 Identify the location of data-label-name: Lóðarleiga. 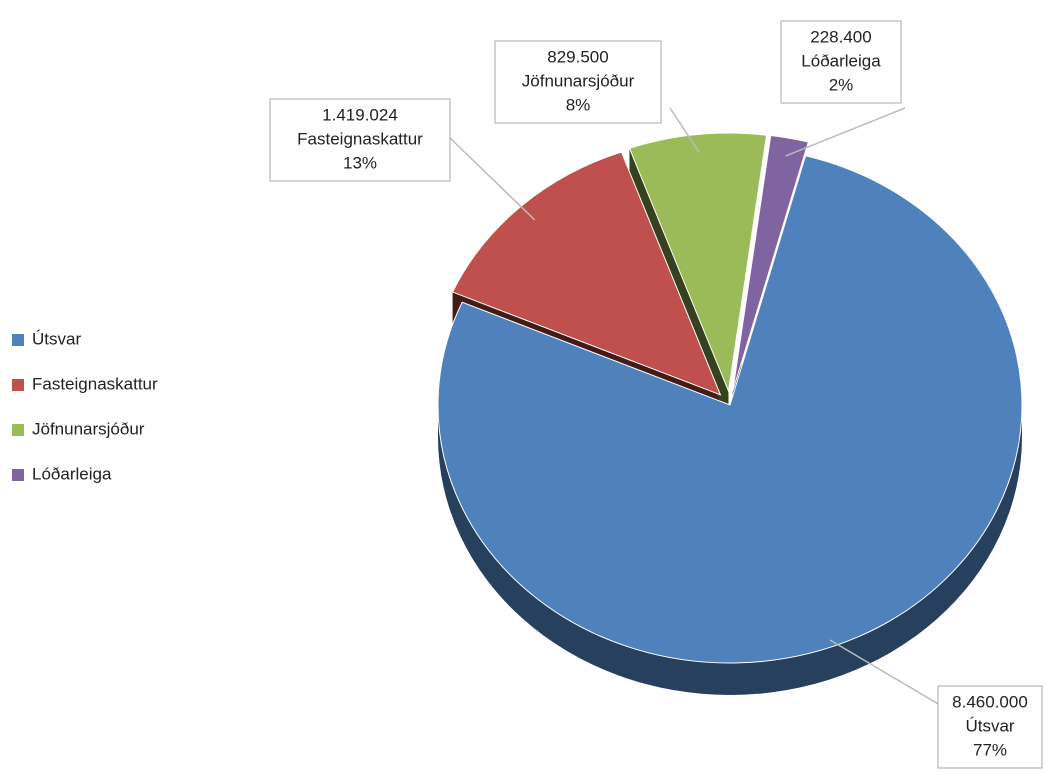
(841, 60).